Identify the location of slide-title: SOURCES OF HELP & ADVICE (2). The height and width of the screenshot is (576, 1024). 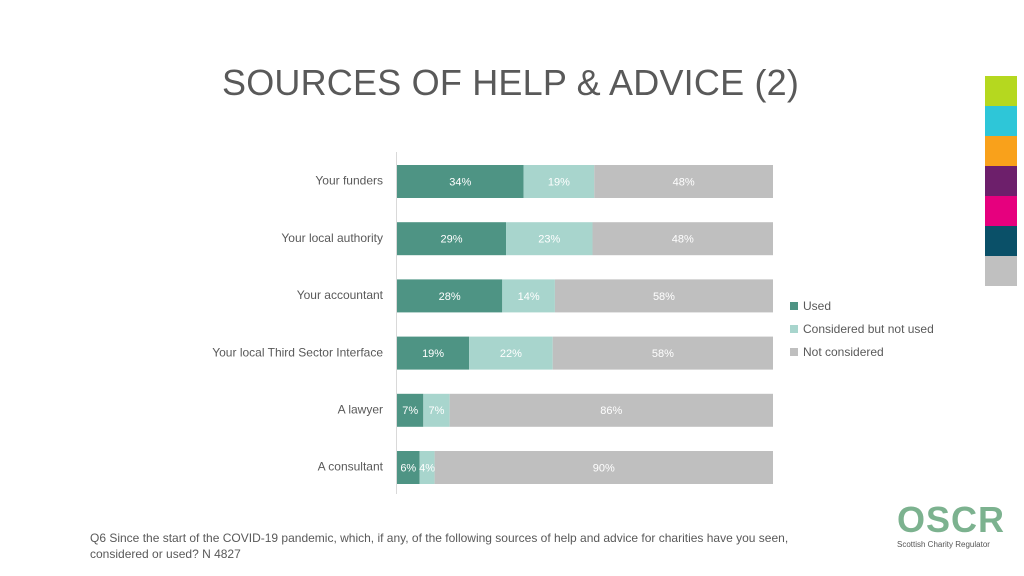
(511, 82).